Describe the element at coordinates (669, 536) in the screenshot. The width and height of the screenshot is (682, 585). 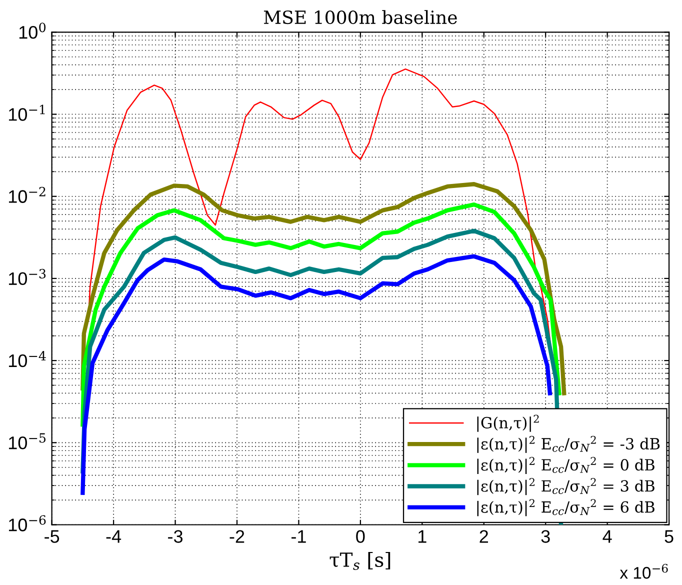
I see `x-tick-label: 5` at that location.